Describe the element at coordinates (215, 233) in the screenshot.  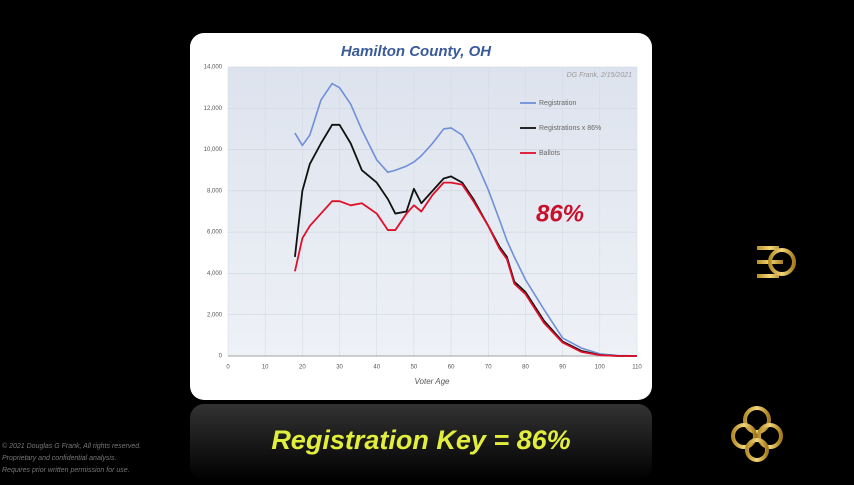
I see `y-tick-label: 6,000` at that location.